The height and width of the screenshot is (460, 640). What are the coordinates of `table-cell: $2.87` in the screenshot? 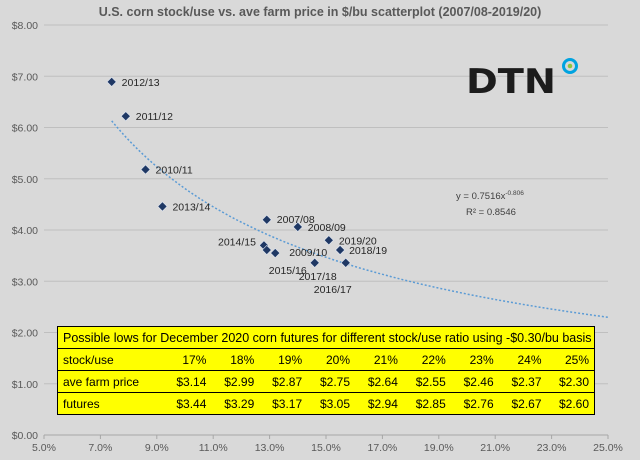 It's located at (283, 381).